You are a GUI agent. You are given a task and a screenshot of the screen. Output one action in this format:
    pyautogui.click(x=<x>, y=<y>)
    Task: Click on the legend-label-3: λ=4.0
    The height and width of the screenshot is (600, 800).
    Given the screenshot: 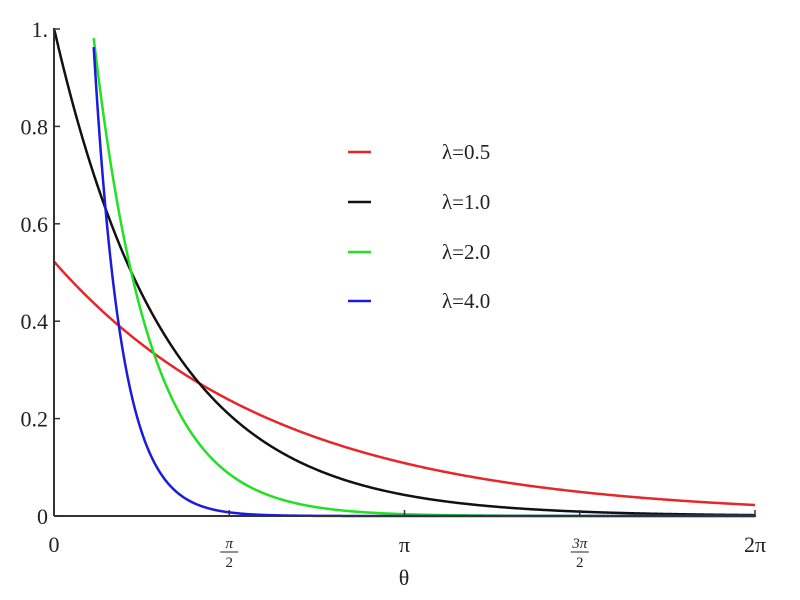 What is the action you would take?
    pyautogui.click(x=466, y=301)
    